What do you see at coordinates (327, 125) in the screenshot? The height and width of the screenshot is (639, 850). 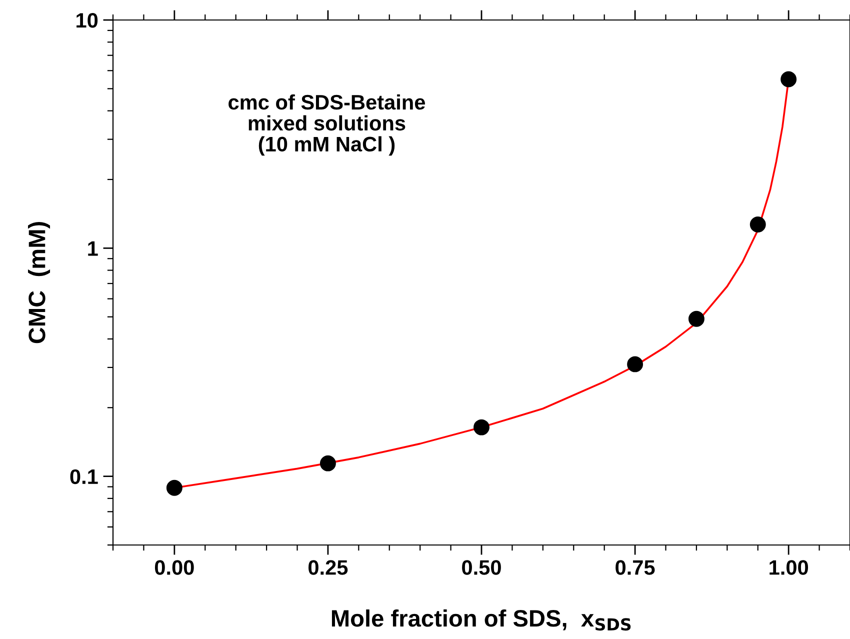 I see `annotation: cmc of SDS-Betaine mixed solutions (10 mM NaCl )` at bounding box center [327, 125].